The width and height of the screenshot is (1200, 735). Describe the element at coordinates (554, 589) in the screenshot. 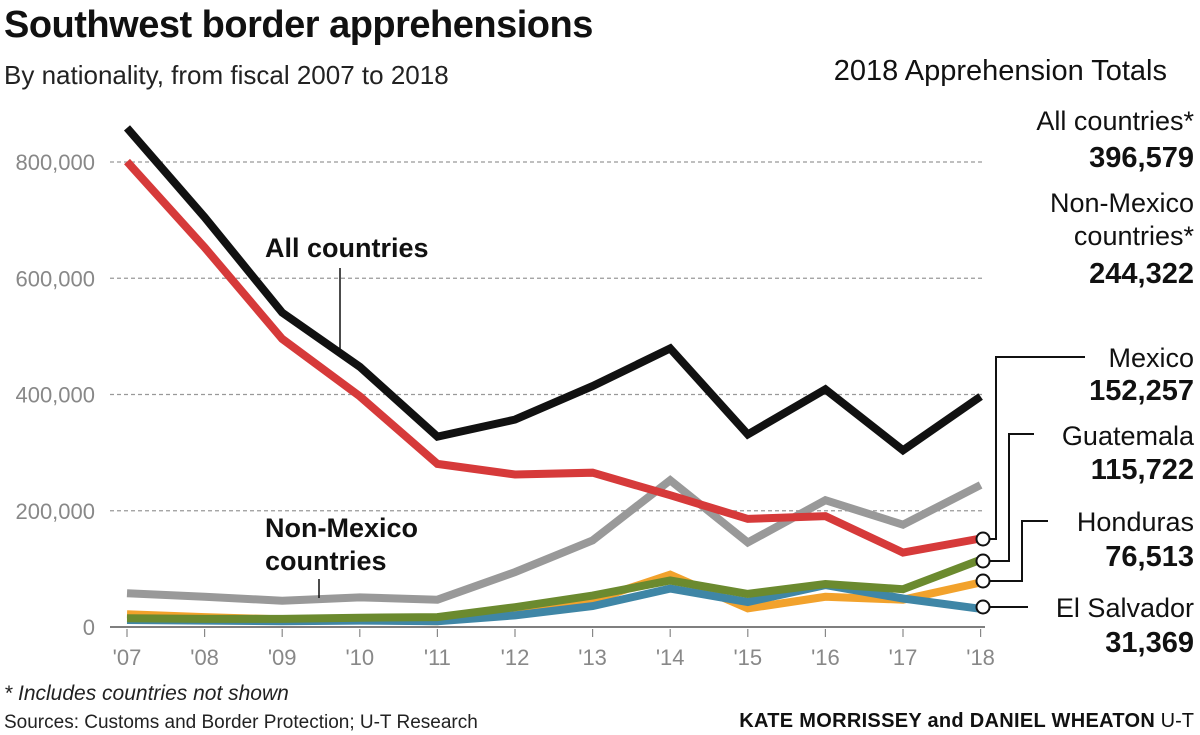

I see `series-line-guatemala` at that location.